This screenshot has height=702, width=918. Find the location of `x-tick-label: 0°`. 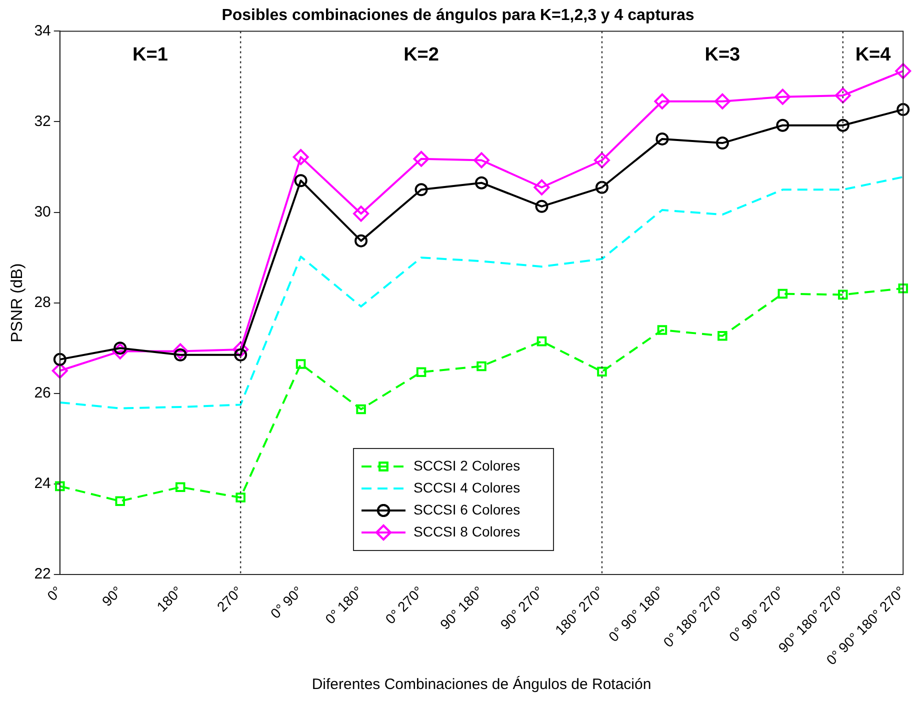

x-tick-label: 0° is located at coordinates (54, 593).